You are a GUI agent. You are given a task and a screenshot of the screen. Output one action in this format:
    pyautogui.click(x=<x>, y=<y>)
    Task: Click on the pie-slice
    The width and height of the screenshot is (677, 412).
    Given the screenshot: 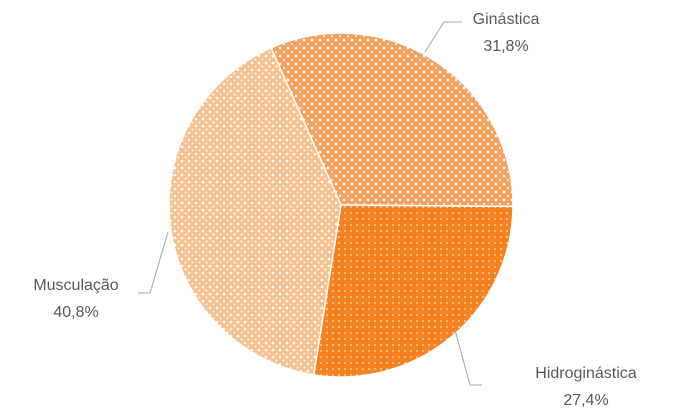 What is the action you would take?
    pyautogui.click(x=413, y=291)
    